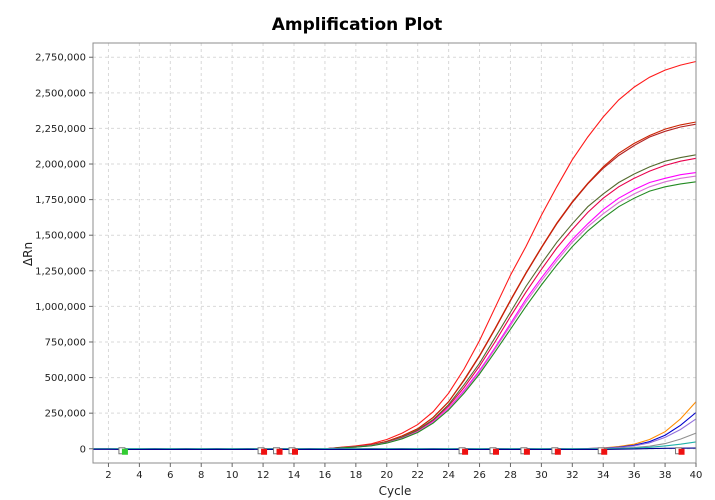 This screenshot has height=500, width=715. Describe the element at coordinates (572, 475) in the screenshot. I see `x-tick-label: 32` at that location.